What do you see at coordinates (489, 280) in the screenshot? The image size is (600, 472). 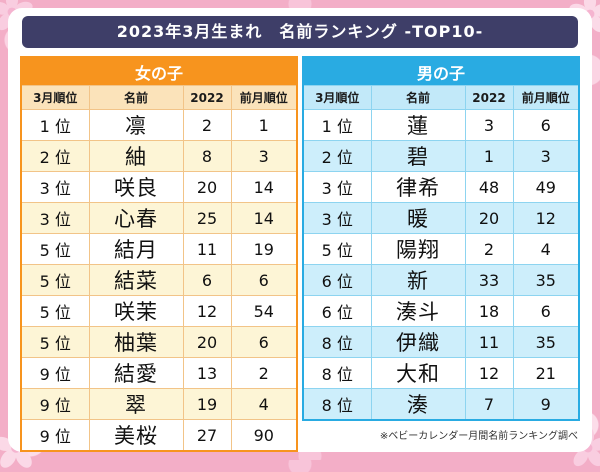 I see `year2022-cell: 33` at bounding box center [489, 280].